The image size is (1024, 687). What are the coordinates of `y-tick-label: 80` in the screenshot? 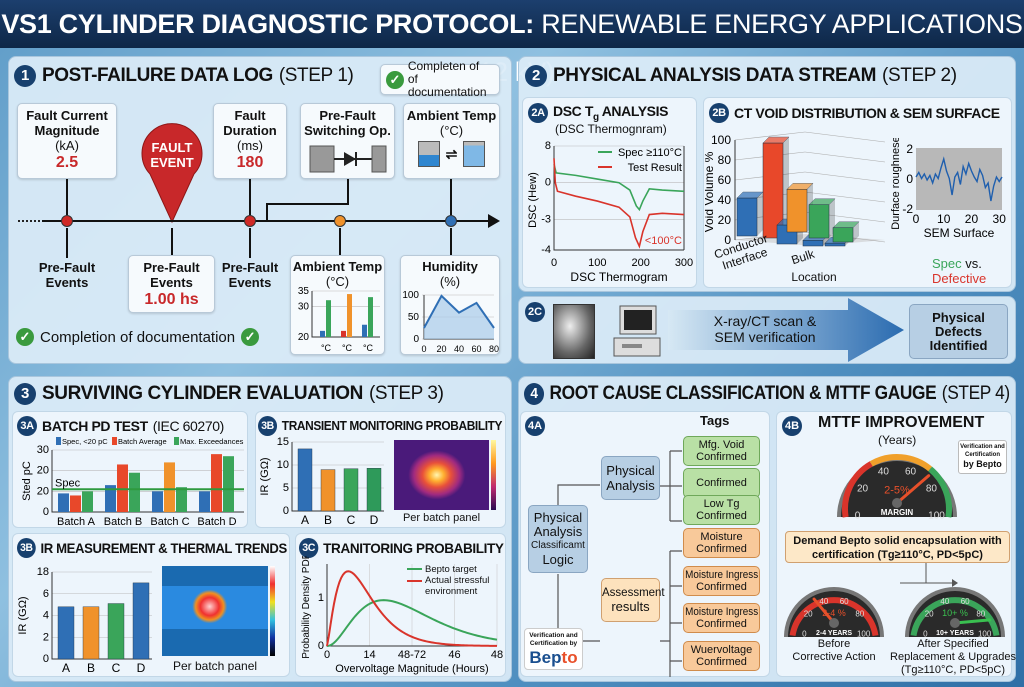 It's located at (725, 160).